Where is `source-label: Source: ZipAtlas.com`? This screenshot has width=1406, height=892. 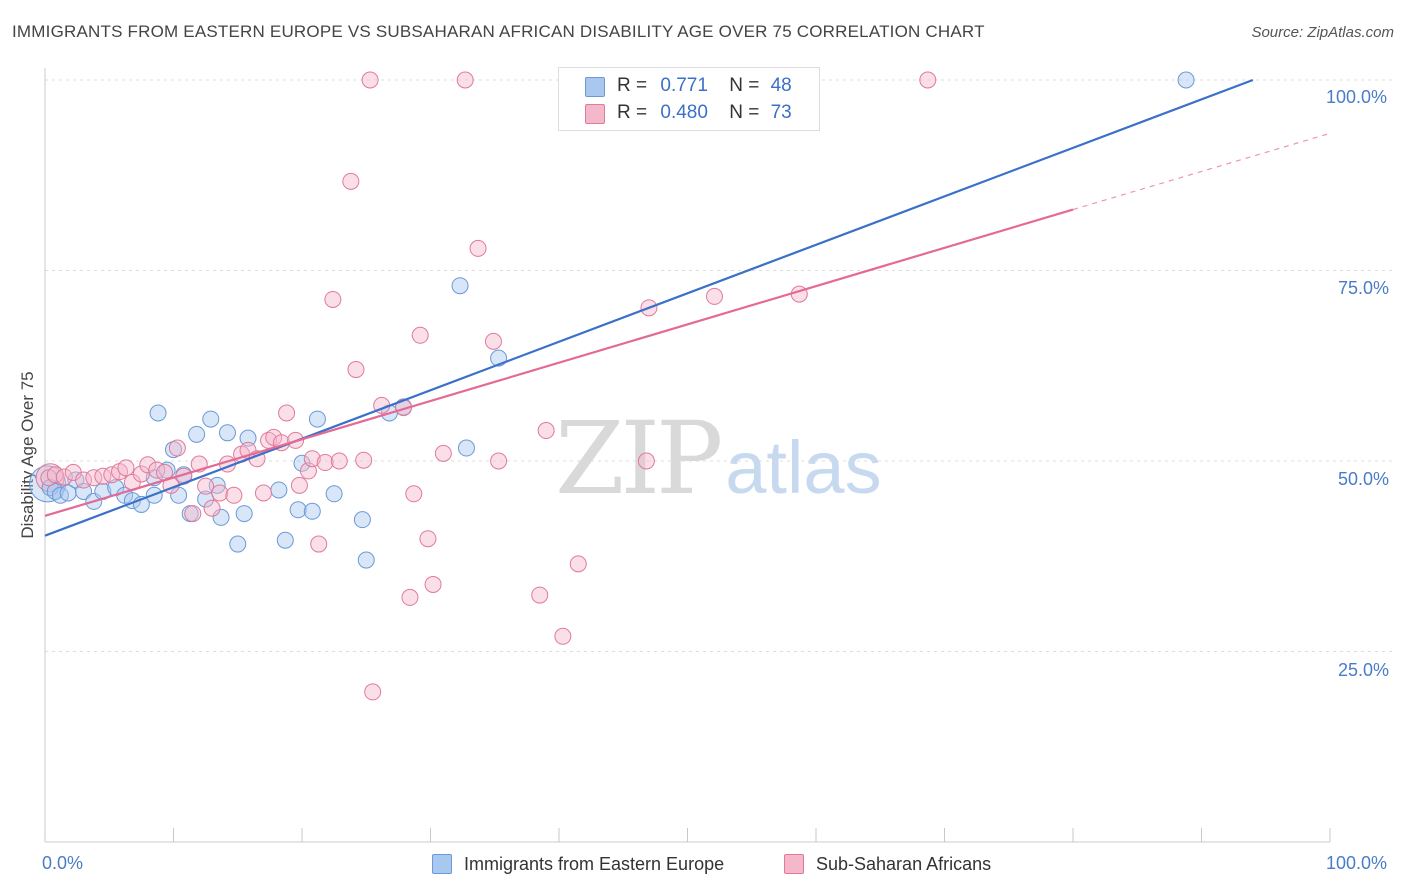 source-label: Source: ZipAtlas.com is located at coordinates (1322, 32).